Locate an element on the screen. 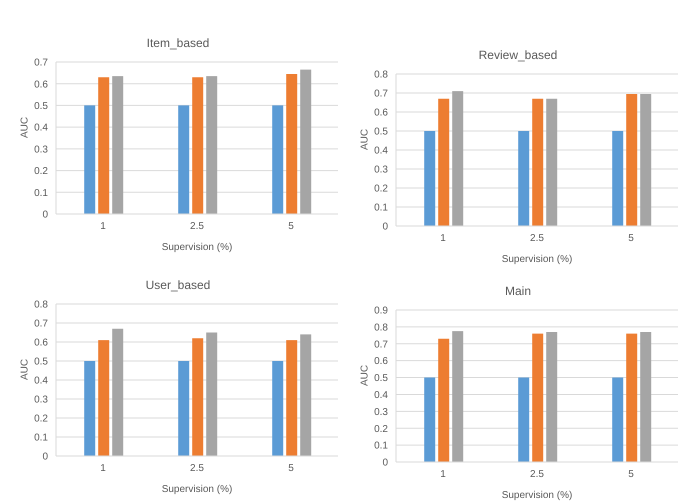 The width and height of the screenshot is (689, 503). chart-title: Item_based is located at coordinates (178, 44).